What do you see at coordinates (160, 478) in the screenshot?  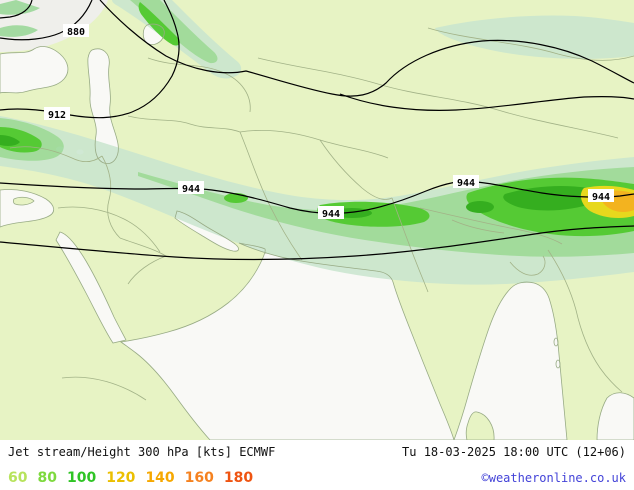 I see `legend-value-140: 140` at bounding box center [160, 478].